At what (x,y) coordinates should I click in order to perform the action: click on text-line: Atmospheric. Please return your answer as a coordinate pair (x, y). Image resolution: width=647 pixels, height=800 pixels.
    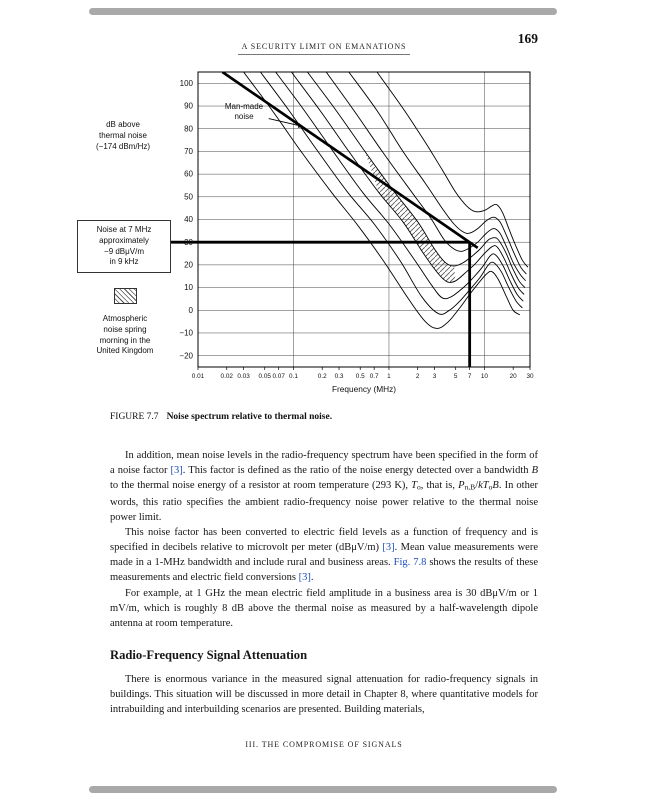
    Looking at the image, I should click on (125, 318).